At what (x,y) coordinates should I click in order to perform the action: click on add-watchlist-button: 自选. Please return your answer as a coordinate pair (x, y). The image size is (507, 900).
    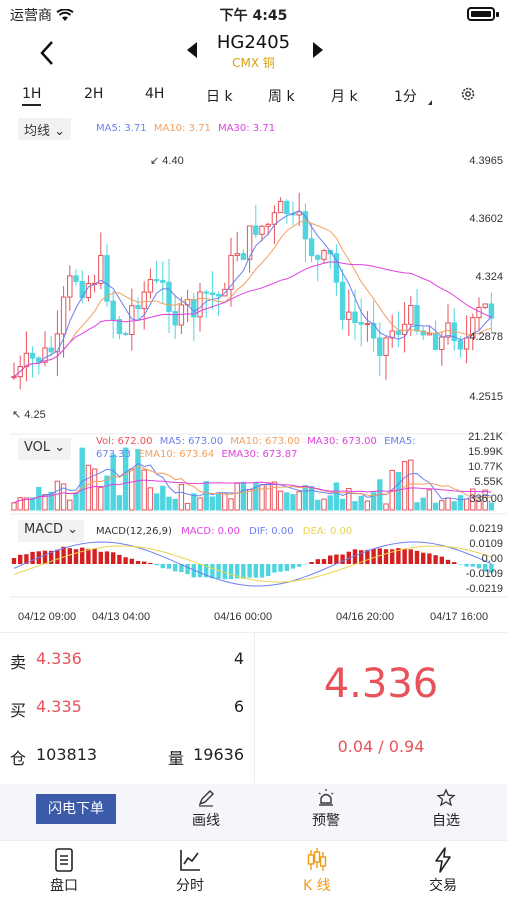
    Looking at the image, I should click on (446, 809).